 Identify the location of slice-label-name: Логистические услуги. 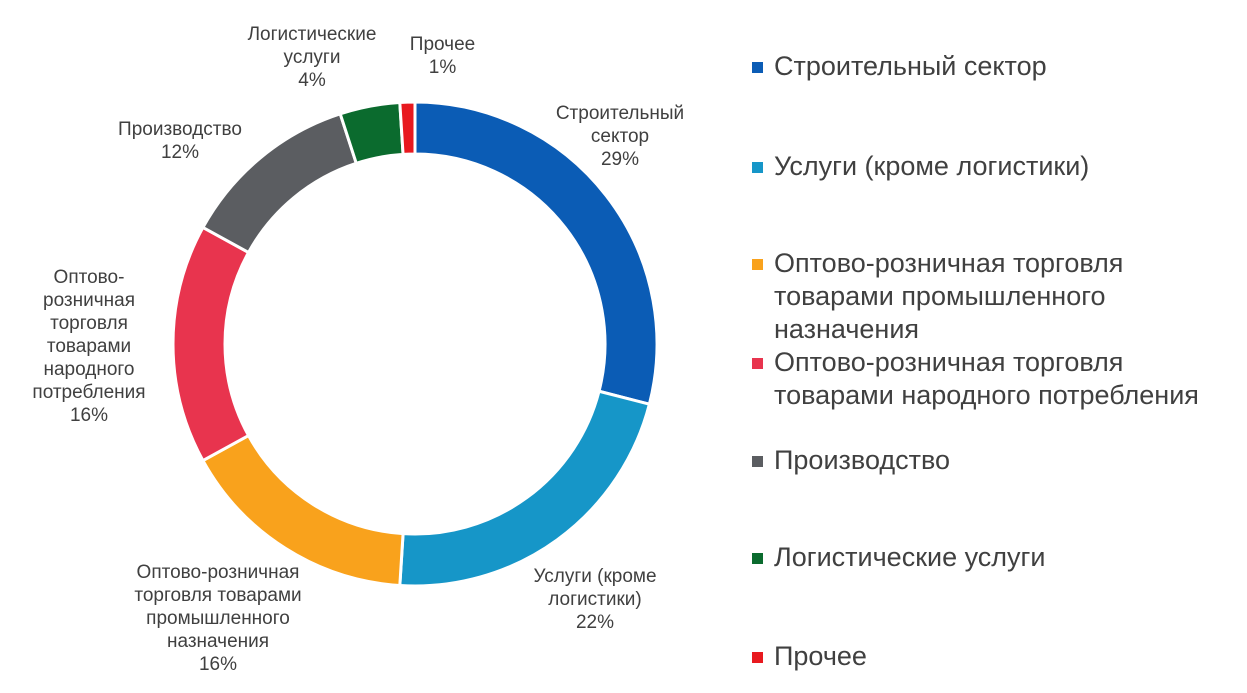
(312, 46).